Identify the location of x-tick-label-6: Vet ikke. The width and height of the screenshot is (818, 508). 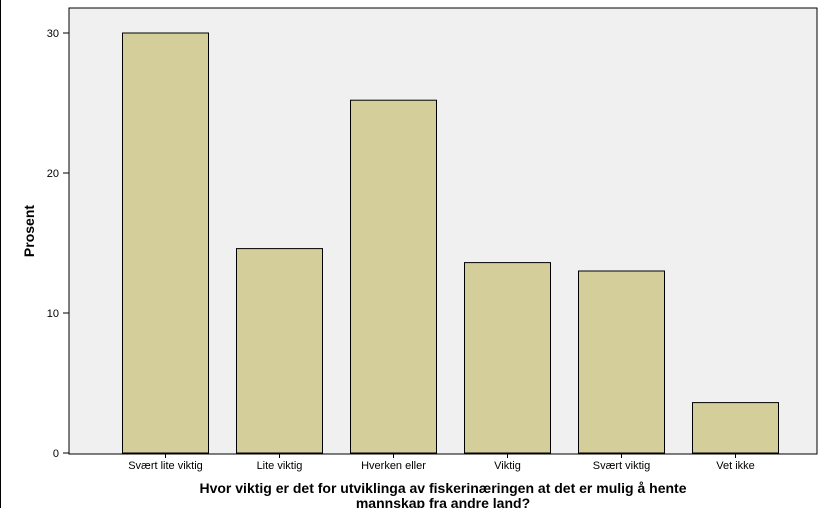
(735, 466).